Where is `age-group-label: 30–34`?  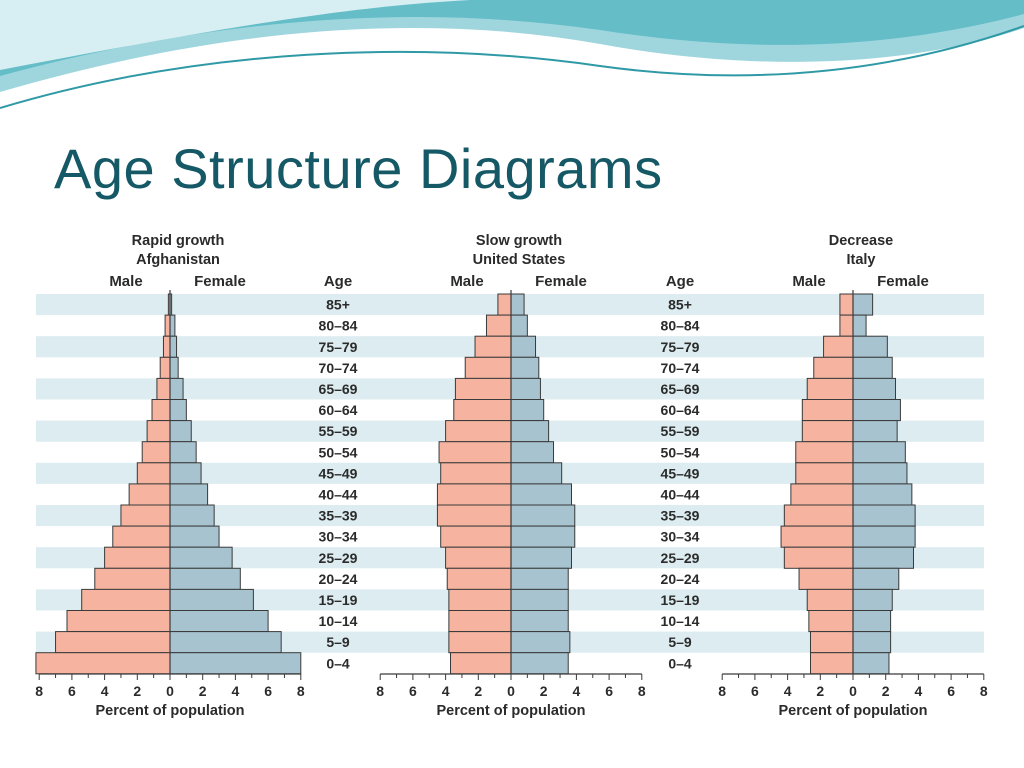
age-group-label: 30–34 is located at coordinates (680, 537).